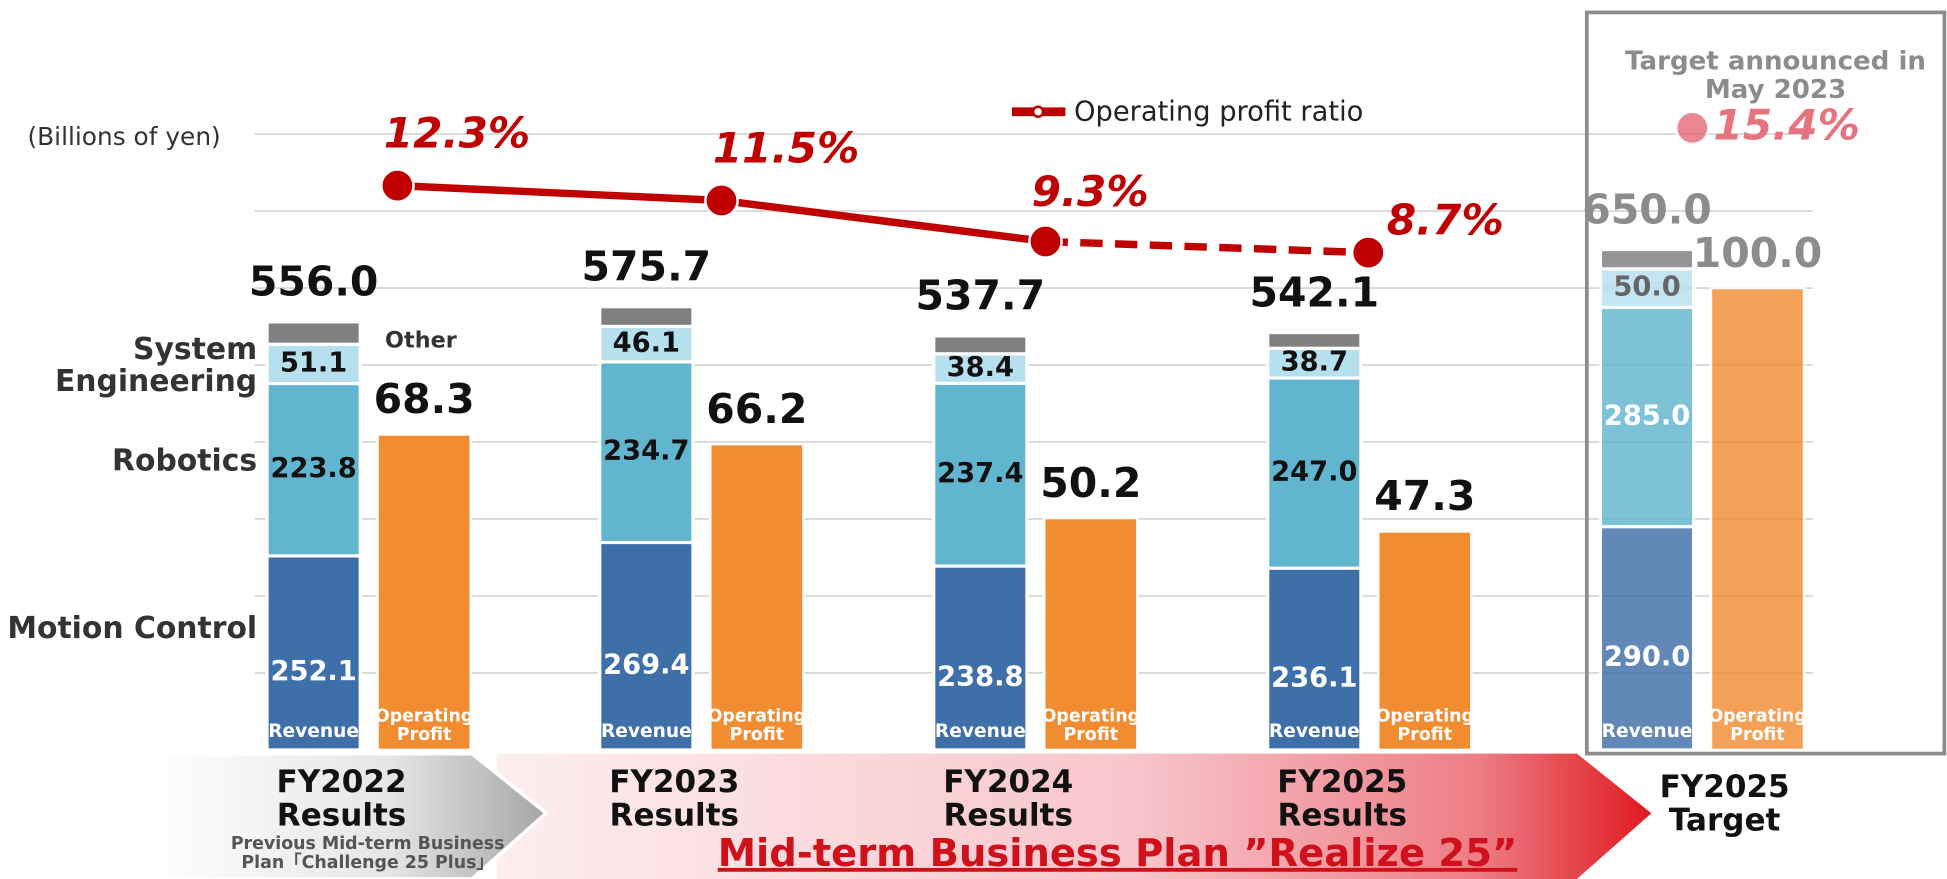  I want to click on series-name: Motion Control, so click(132, 628).